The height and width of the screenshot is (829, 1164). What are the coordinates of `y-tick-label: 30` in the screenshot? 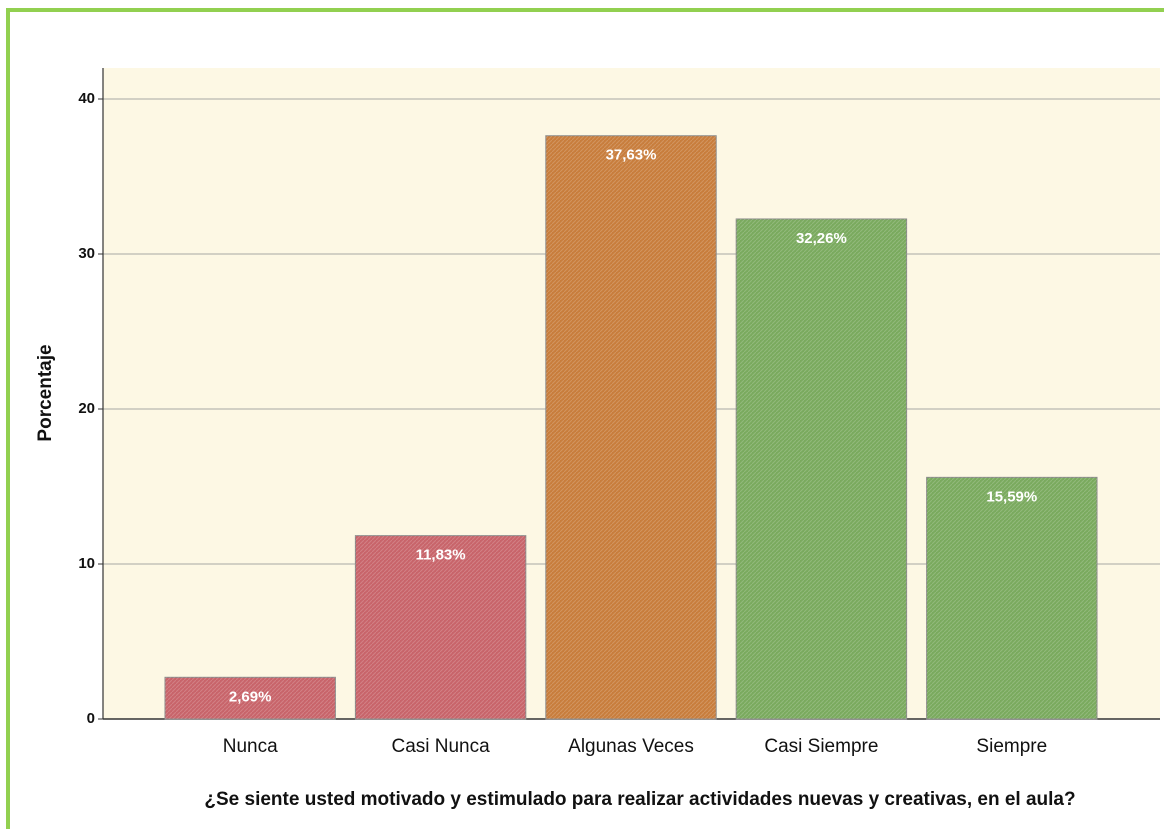 It's located at (86, 253).